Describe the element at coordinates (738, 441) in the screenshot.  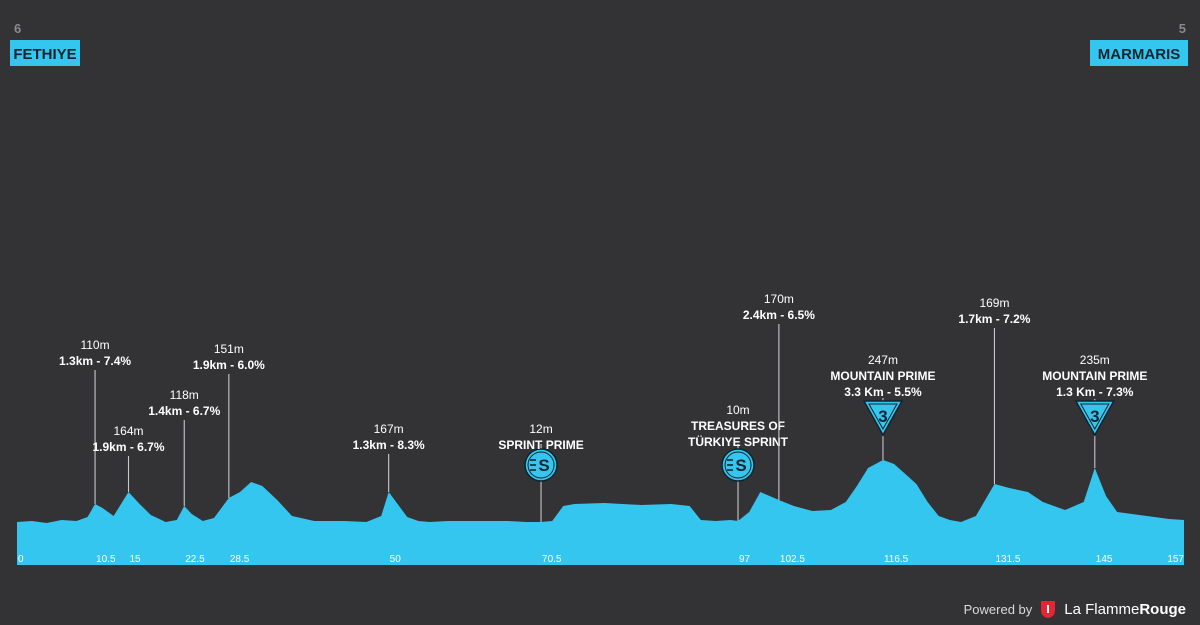
I see `annotation-detail-2: TÜRKIYE SPRINT` at that location.